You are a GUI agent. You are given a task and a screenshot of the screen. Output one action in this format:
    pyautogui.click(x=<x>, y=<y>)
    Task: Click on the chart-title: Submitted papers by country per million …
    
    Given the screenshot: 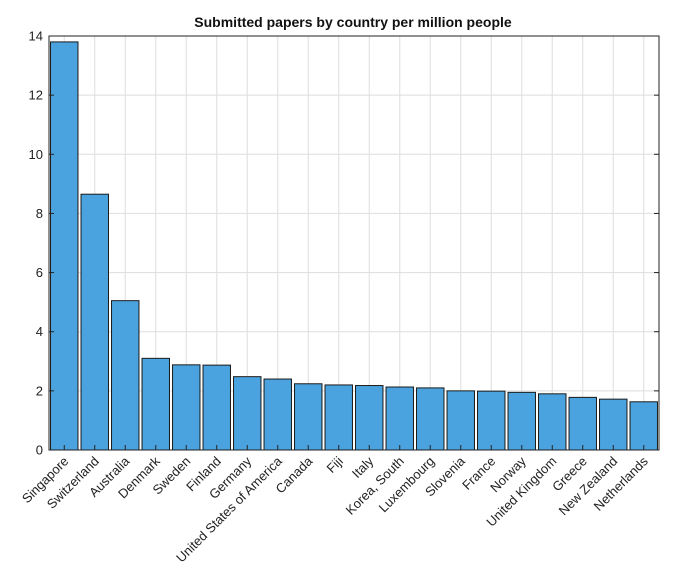 What is the action you would take?
    pyautogui.click(x=353, y=22)
    